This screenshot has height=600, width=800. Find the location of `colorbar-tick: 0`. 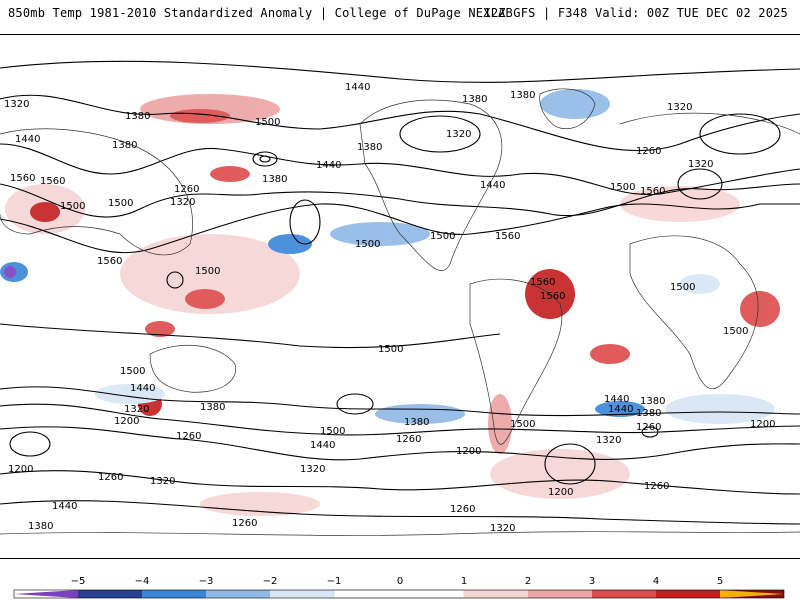

colorbar-tick: 0 is located at coordinates (400, 581).